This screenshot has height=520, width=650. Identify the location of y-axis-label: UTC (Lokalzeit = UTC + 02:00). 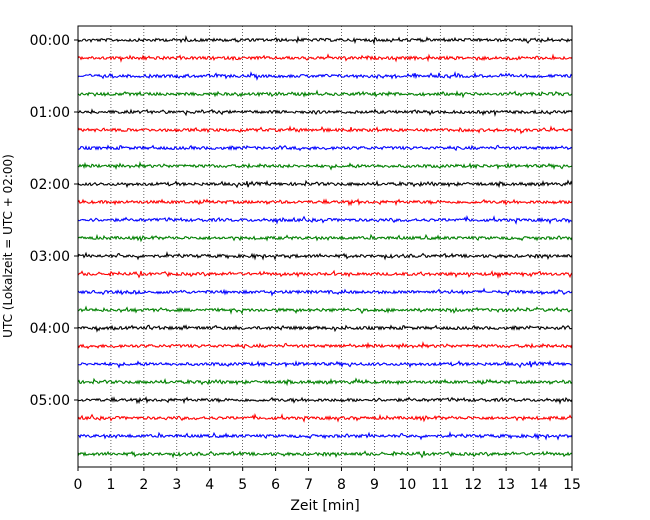
(8, 246).